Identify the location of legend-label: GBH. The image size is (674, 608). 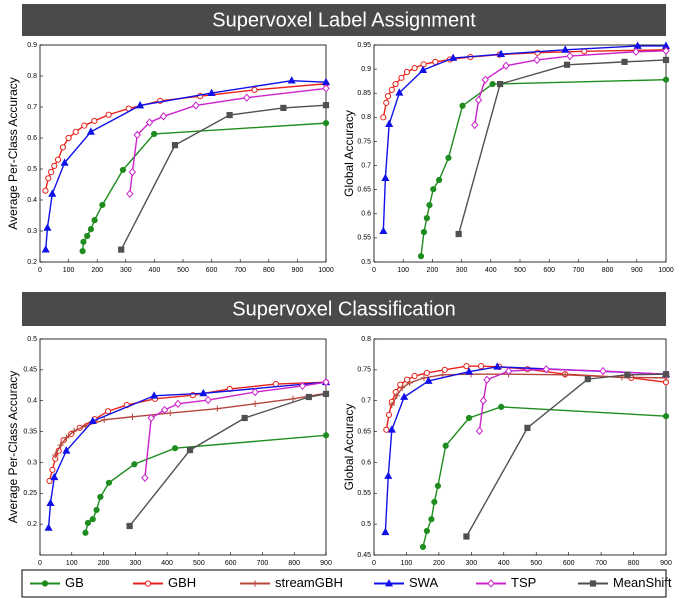
(182, 582).